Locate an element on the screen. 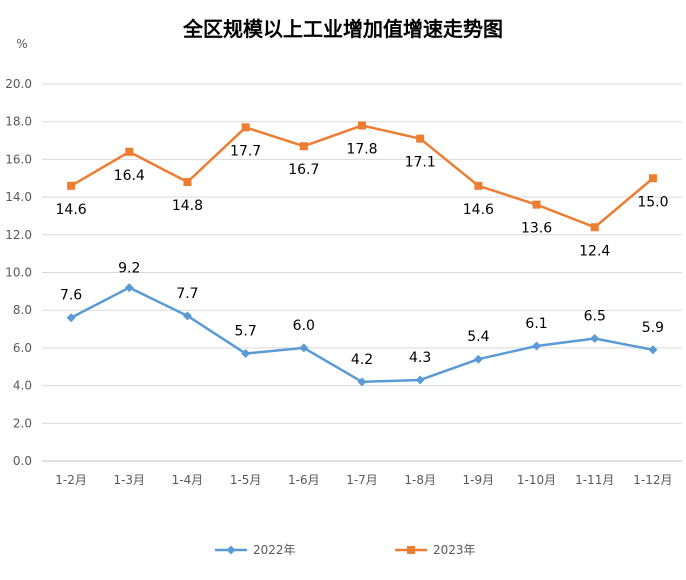 This screenshot has width=686, height=580. legend-label: 2022年 is located at coordinates (274, 550).